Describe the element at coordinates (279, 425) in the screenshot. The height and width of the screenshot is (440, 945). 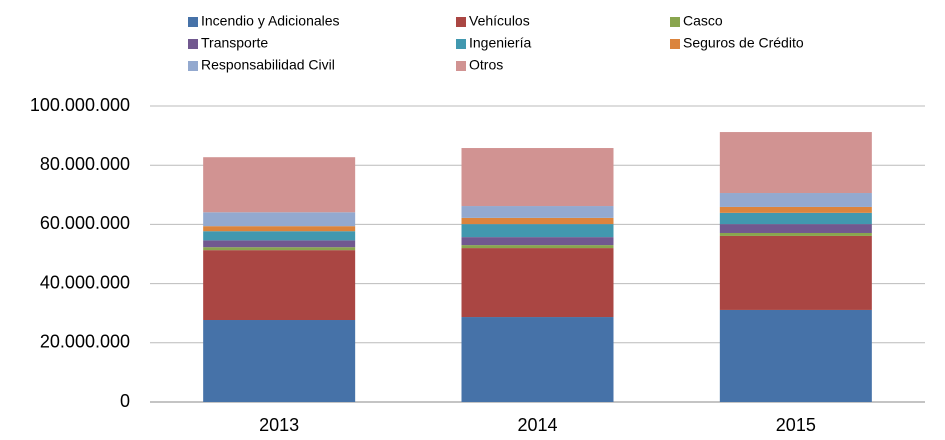
I see `x-tick-label: 2013` at that location.